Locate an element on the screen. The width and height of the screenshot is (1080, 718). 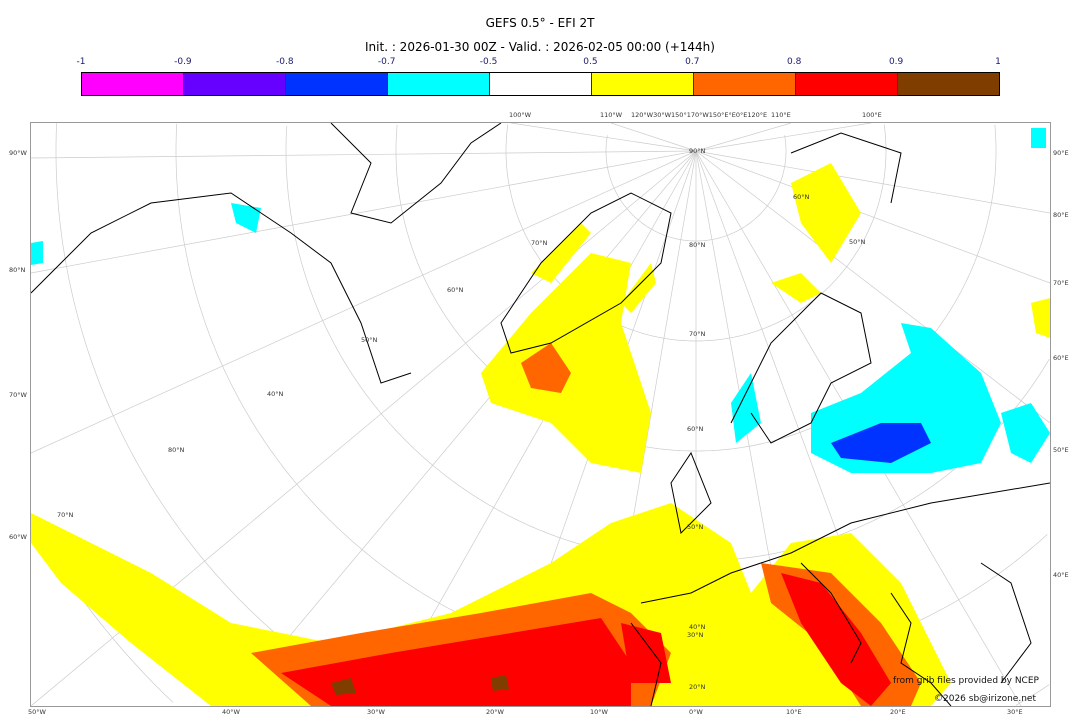
top-label: 120°W30°W150°170°W150°E°E0°E120°E is located at coordinates (699, 115).